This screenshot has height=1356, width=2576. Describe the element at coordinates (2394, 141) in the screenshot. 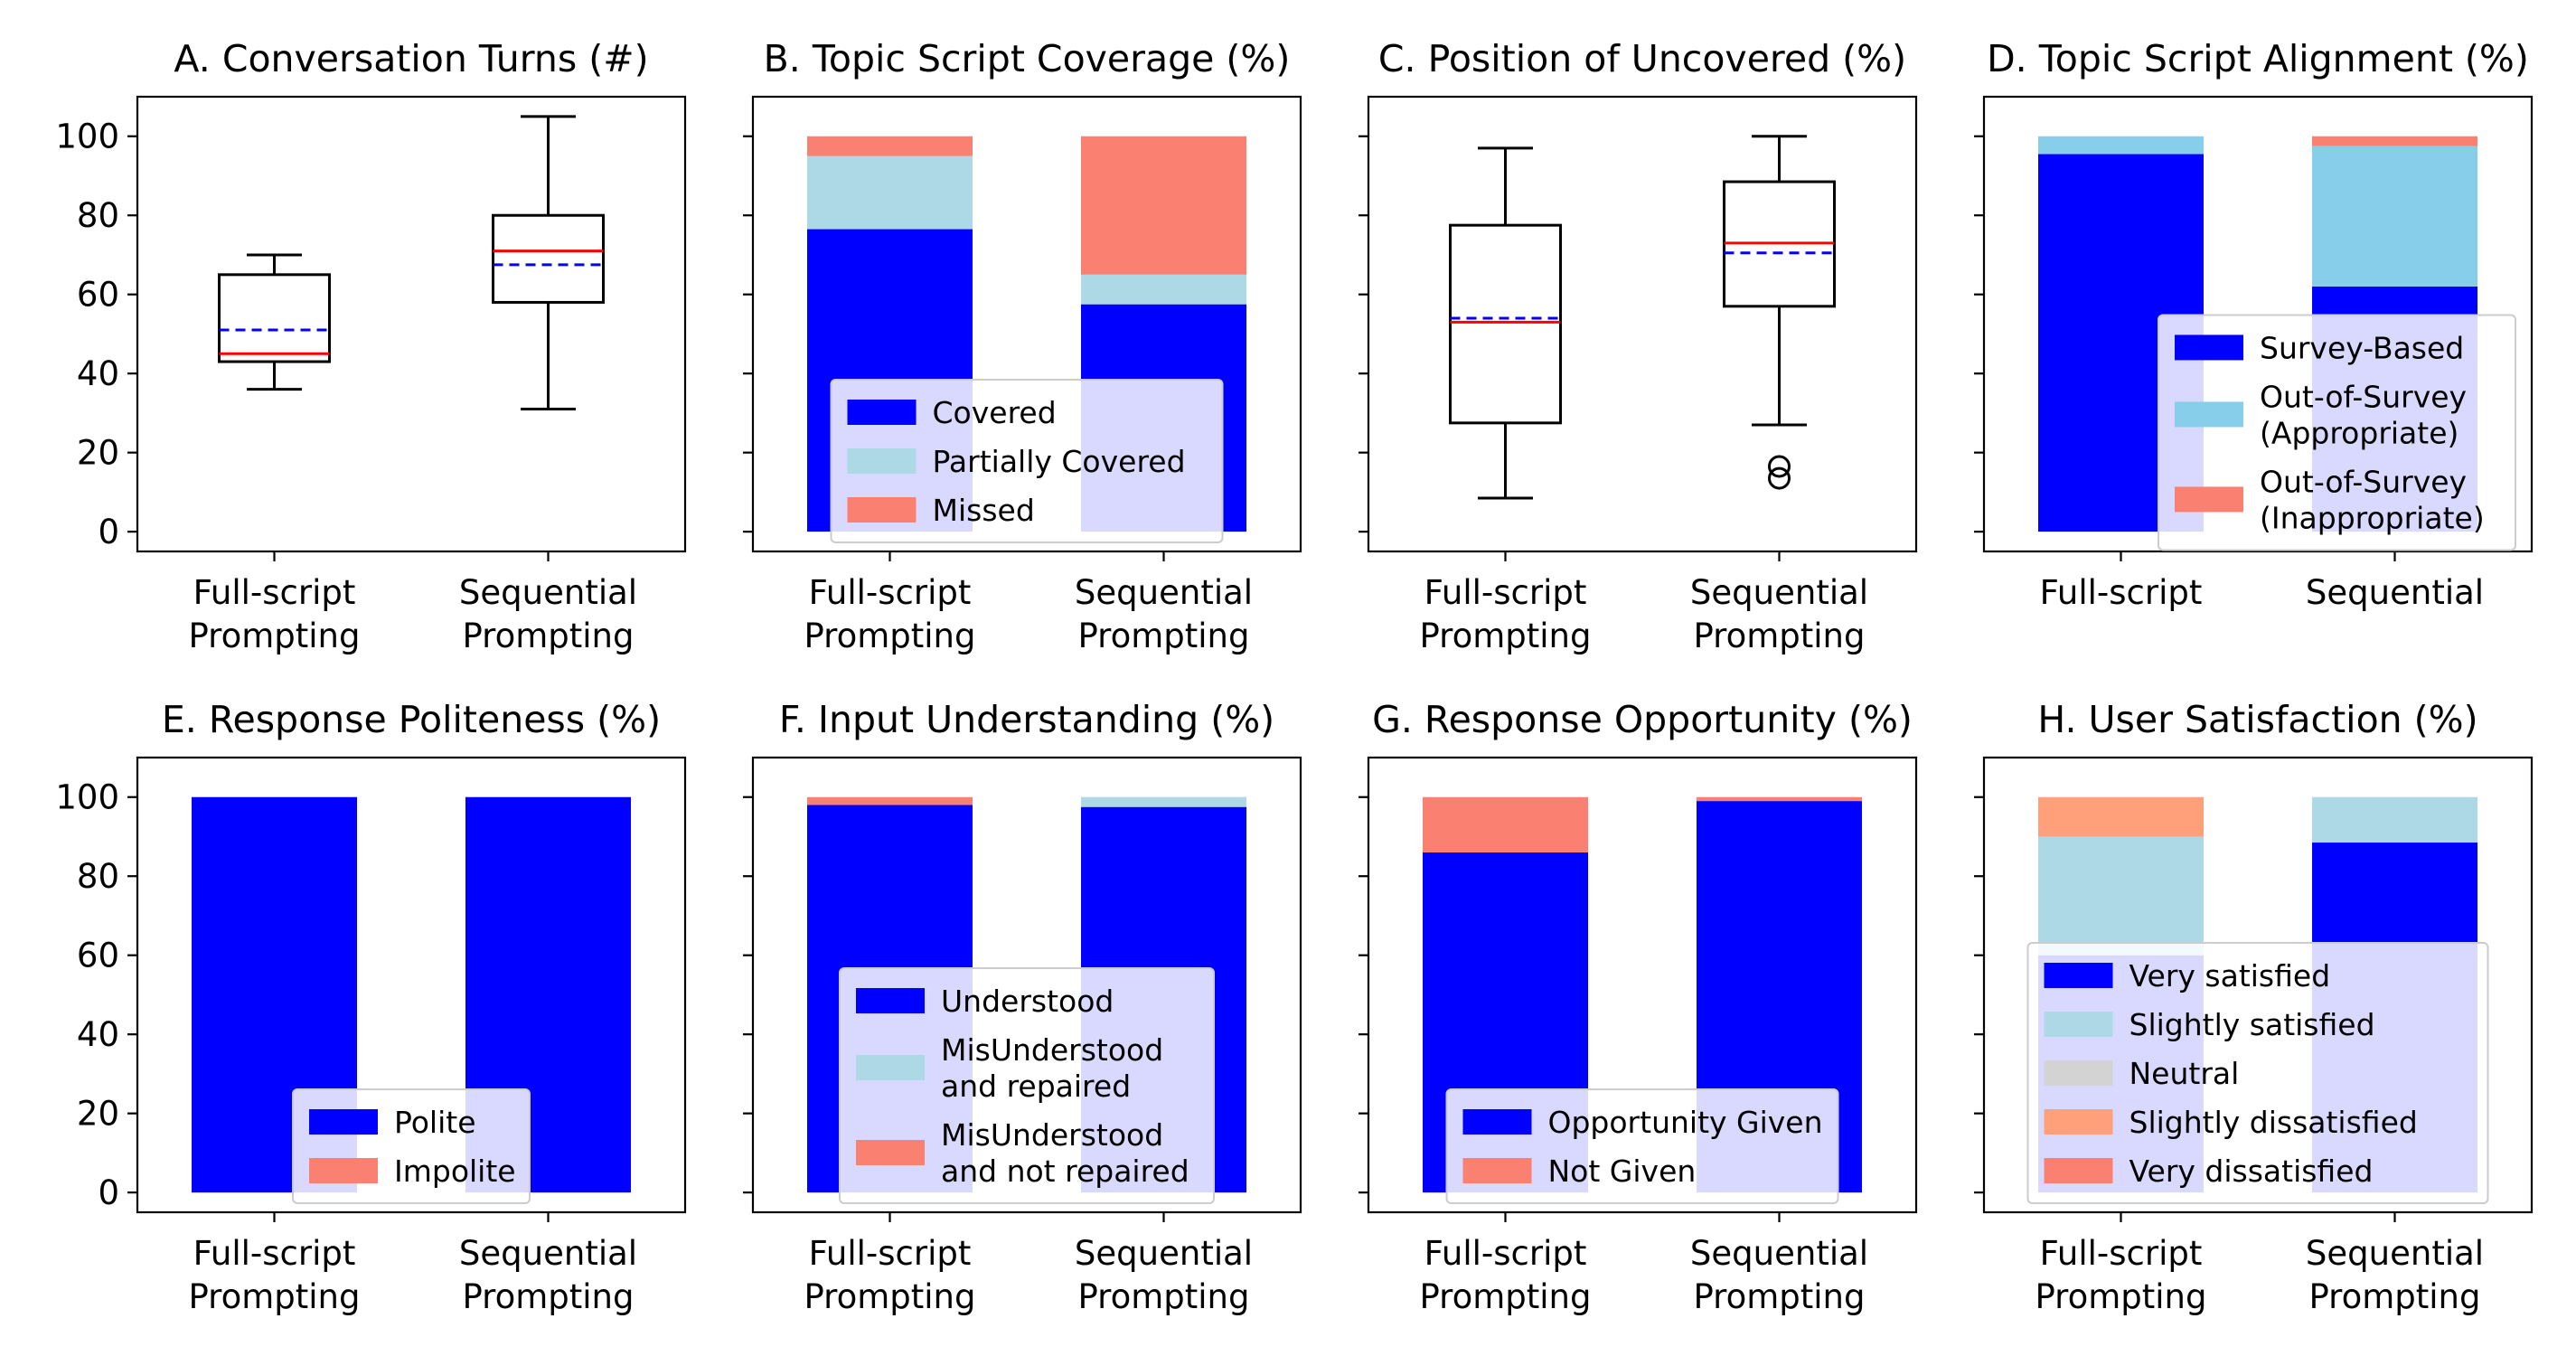

I see `bar-out-of-survey-(inappropriate)` at that location.